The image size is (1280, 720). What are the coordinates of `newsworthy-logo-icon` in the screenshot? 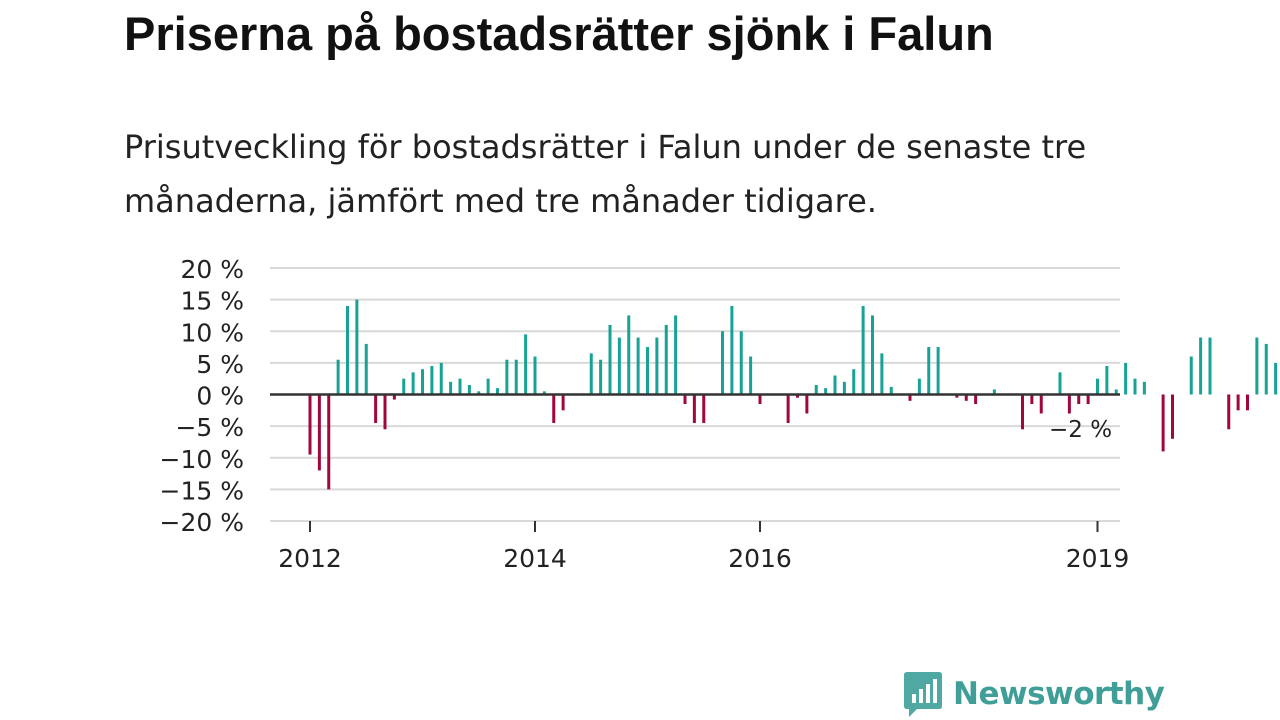 It's located at (923, 694).